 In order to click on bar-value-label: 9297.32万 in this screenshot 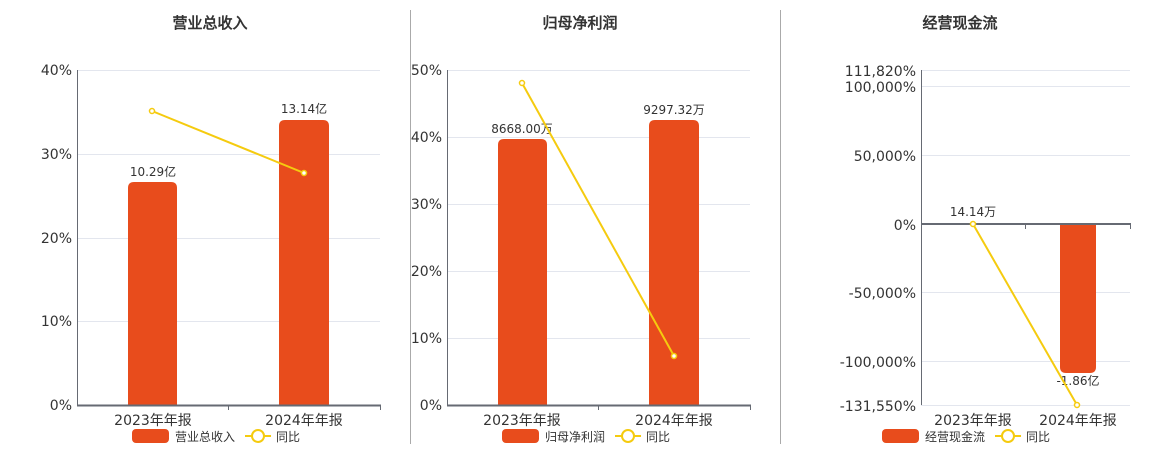, I will do `click(674, 110)`.